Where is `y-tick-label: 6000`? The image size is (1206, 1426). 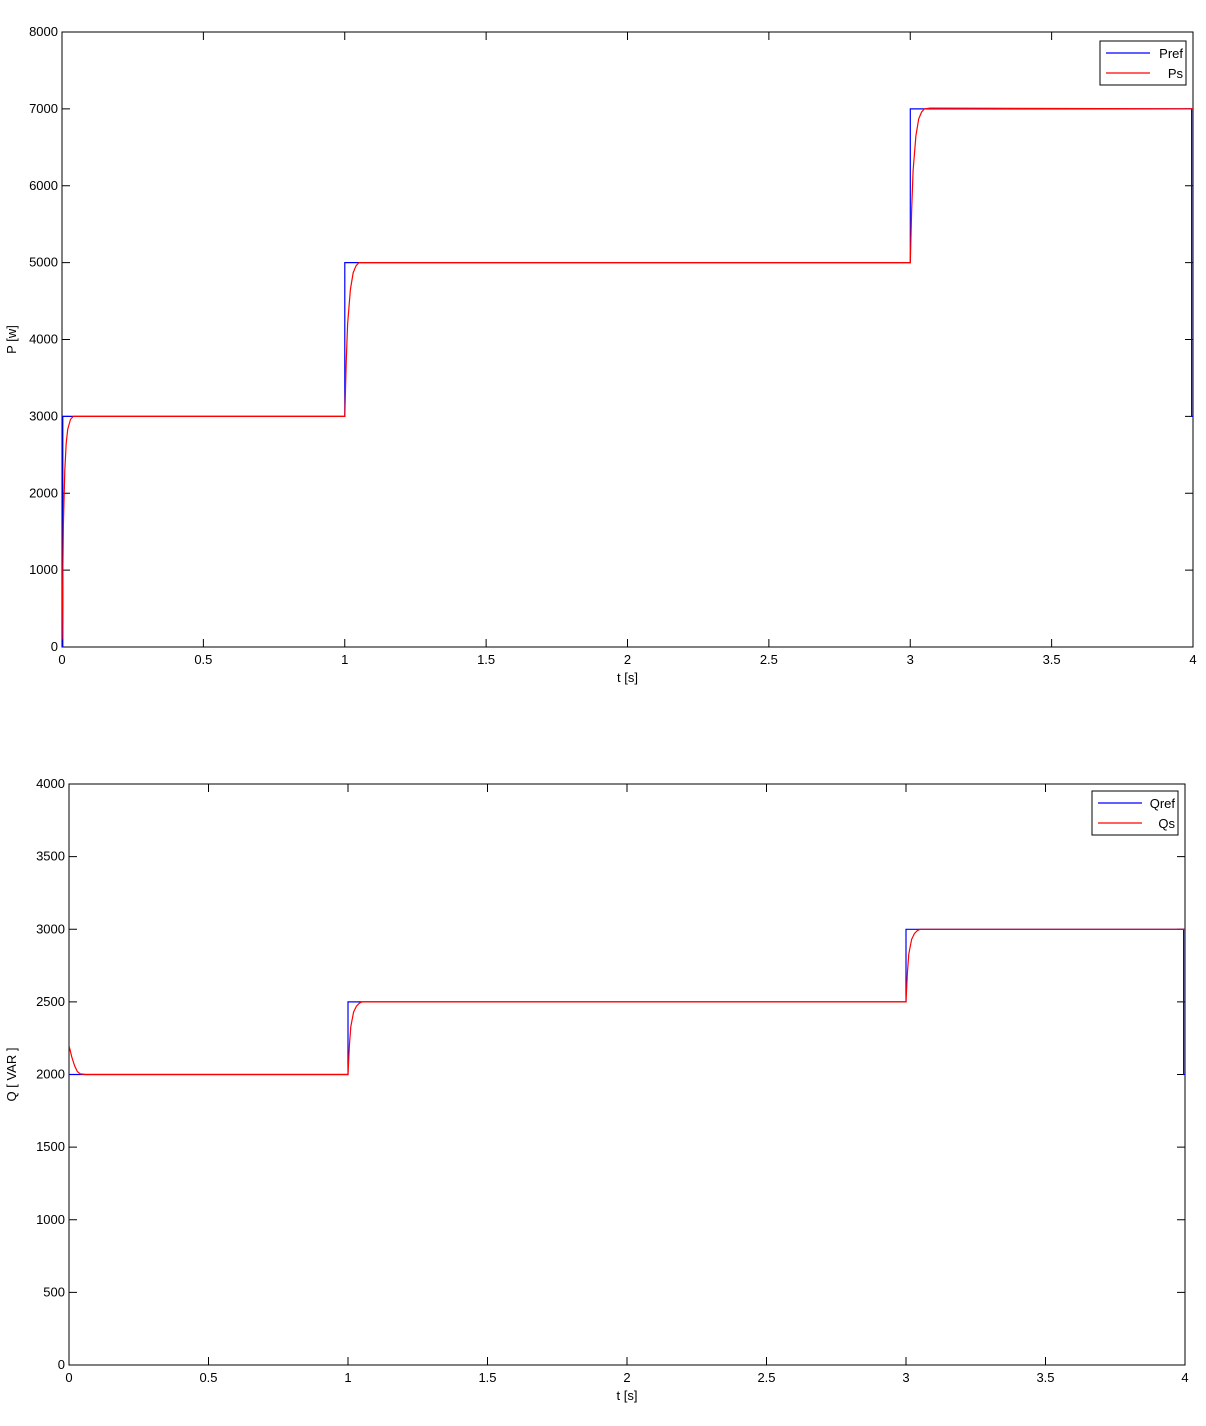
y-tick-label: 6000 is located at coordinates (43, 185).